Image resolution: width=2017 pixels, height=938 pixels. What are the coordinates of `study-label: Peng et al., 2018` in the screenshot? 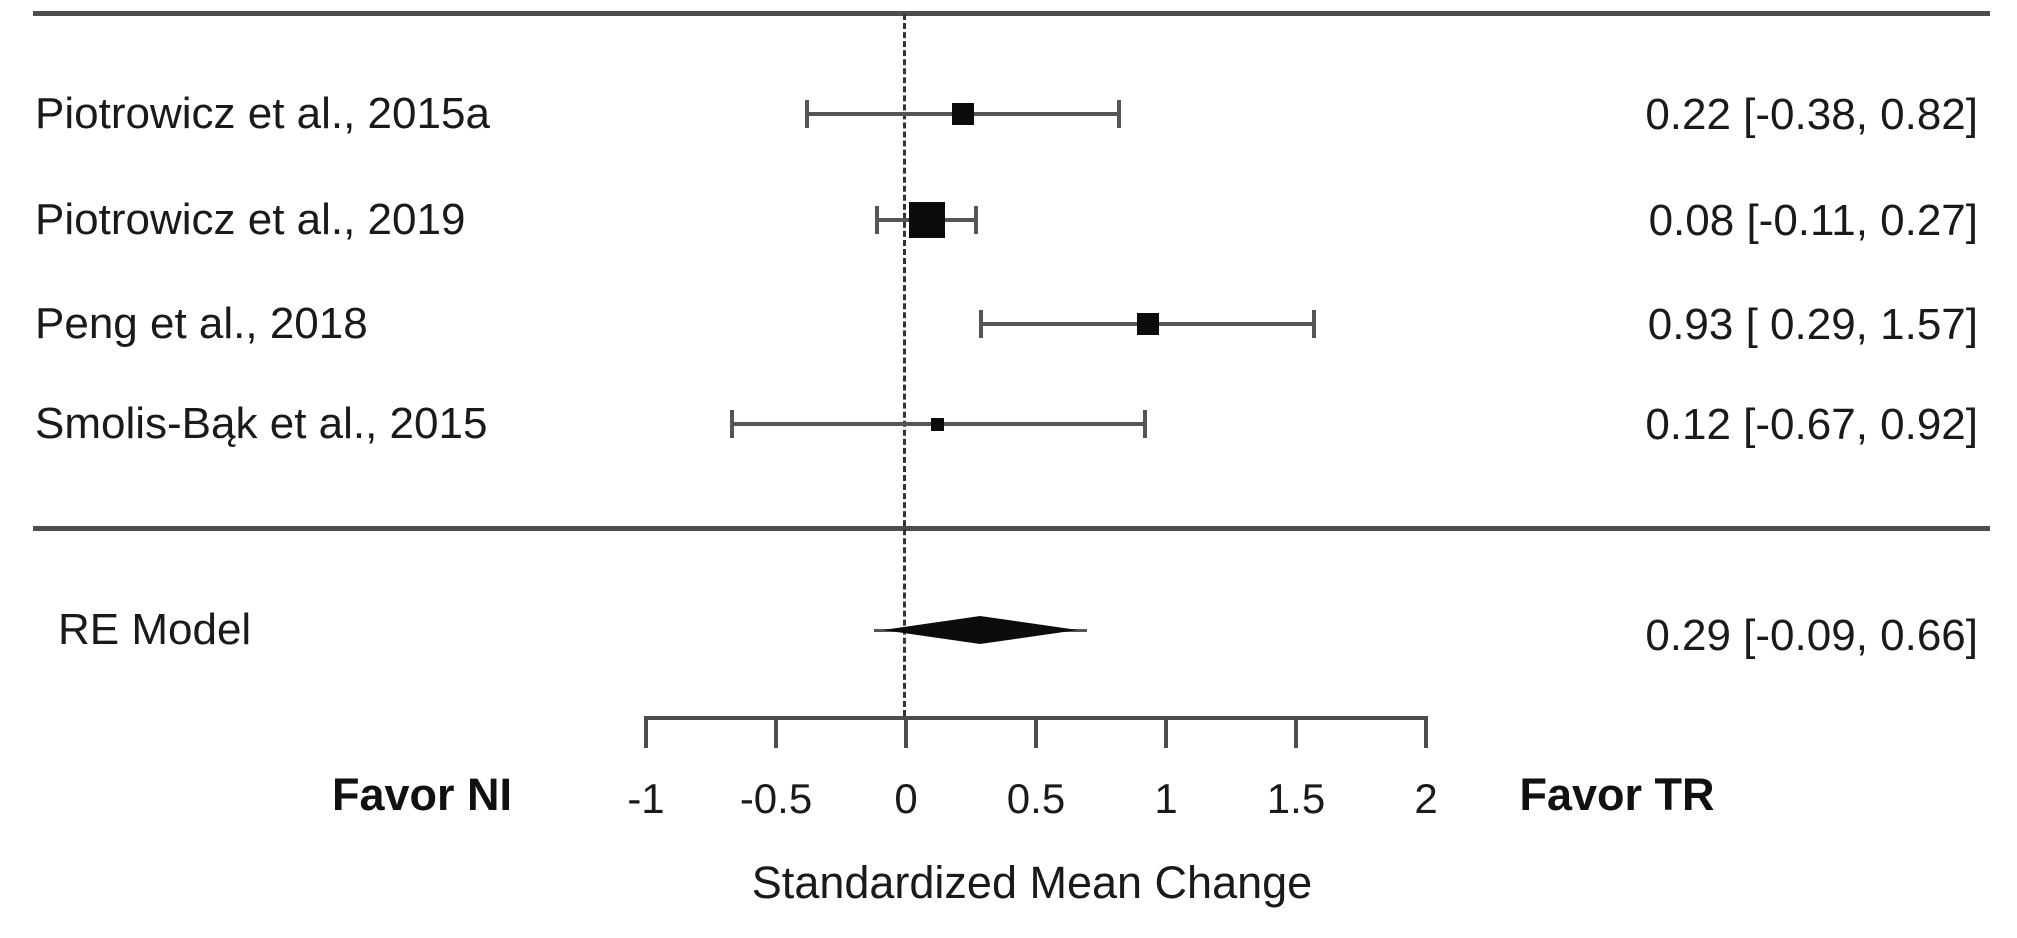 It's located at (201, 323).